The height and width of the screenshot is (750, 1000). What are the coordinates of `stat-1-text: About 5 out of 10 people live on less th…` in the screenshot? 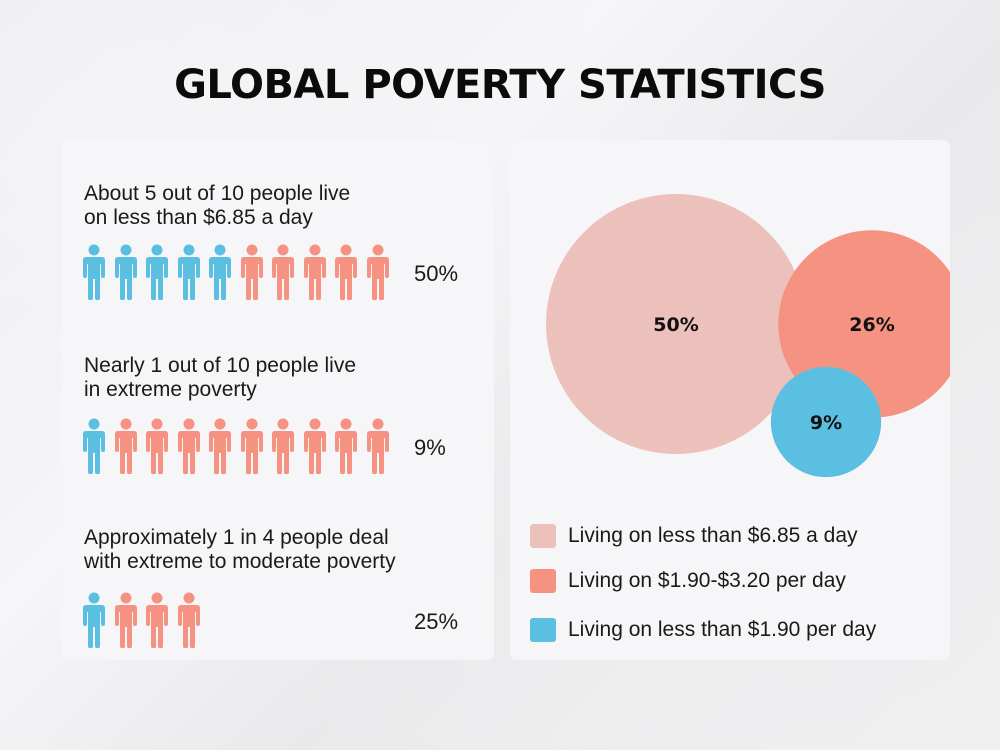 It's located at (217, 205).